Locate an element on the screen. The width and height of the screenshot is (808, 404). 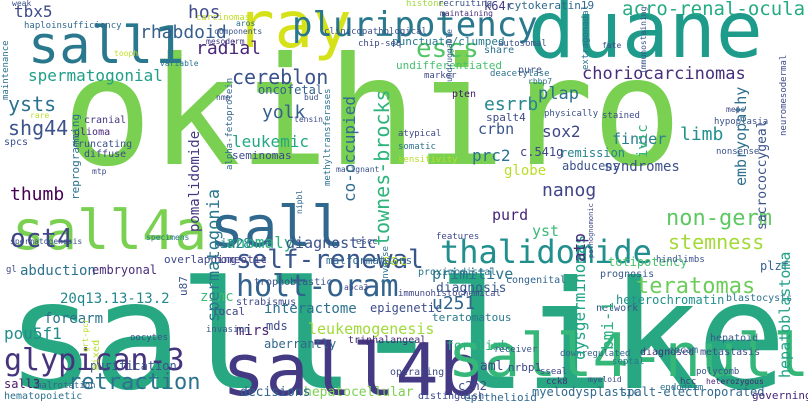
word-totipotency: totipotency is located at coordinates (648, 262).